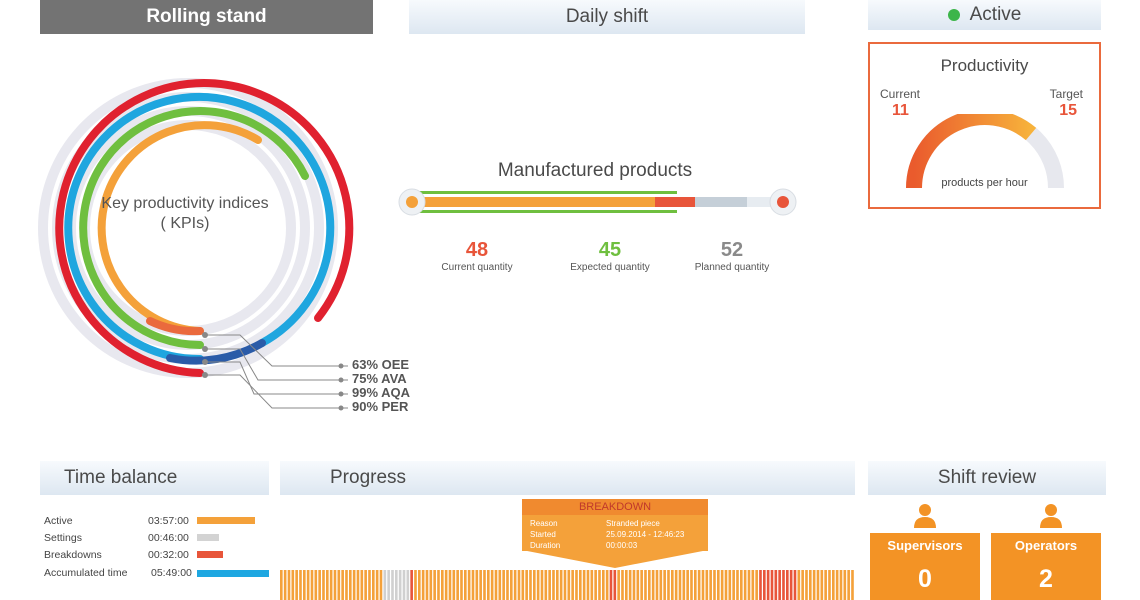 The height and width of the screenshot is (600, 1140). Describe the element at coordinates (953, 15) in the screenshot. I see `active-status-dot-icon` at that location.